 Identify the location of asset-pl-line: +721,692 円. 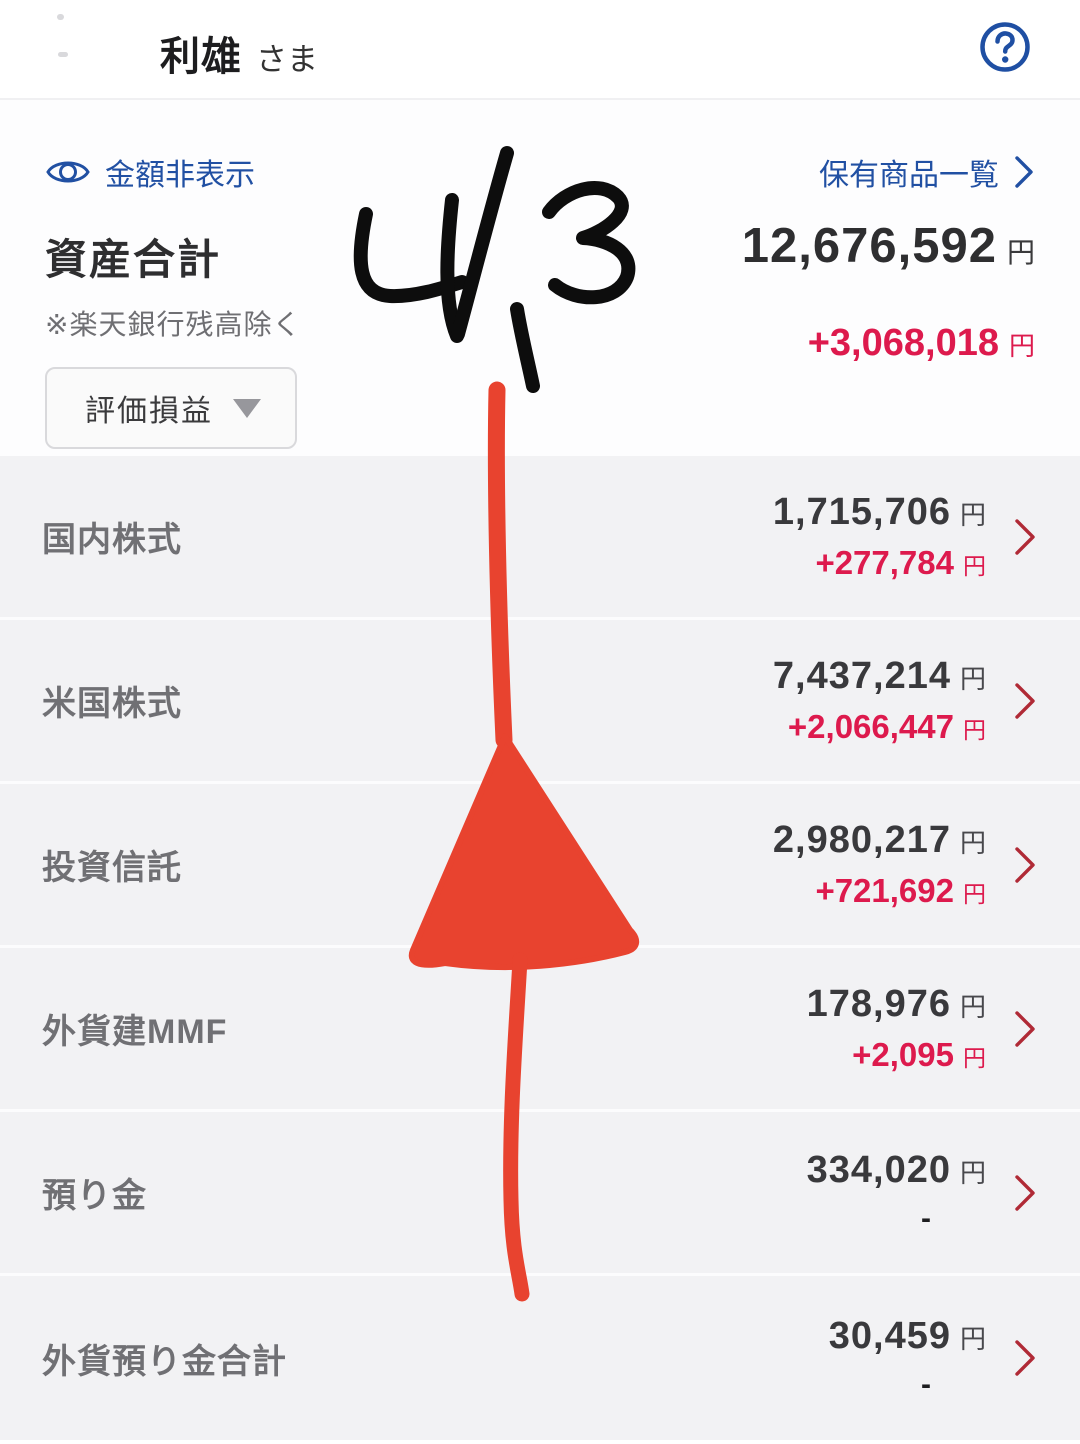
(879, 891).